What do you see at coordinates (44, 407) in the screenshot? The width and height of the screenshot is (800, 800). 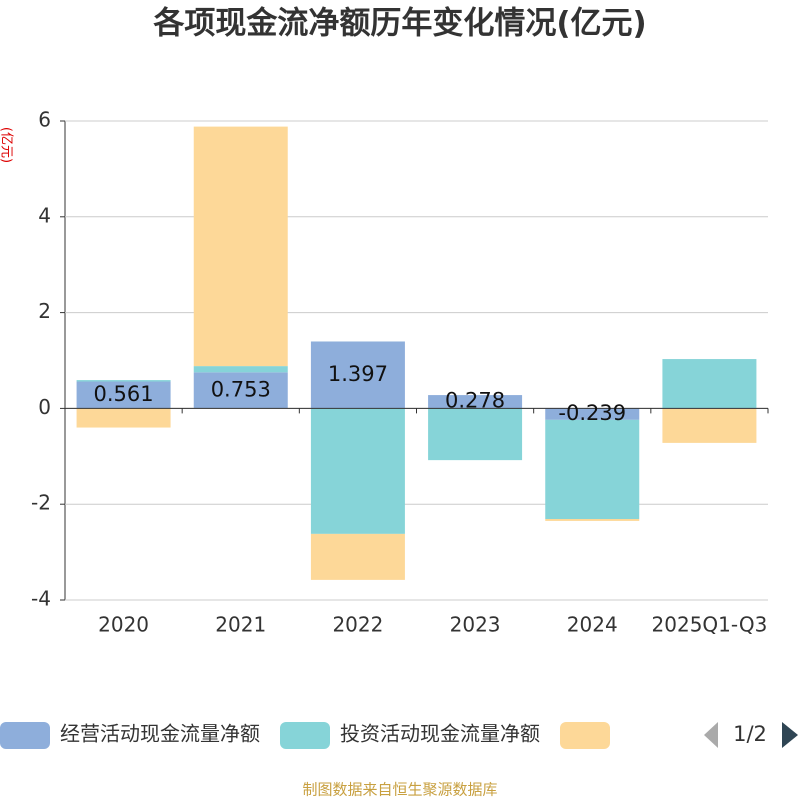 I see `y-tick-label: 0` at bounding box center [44, 407].